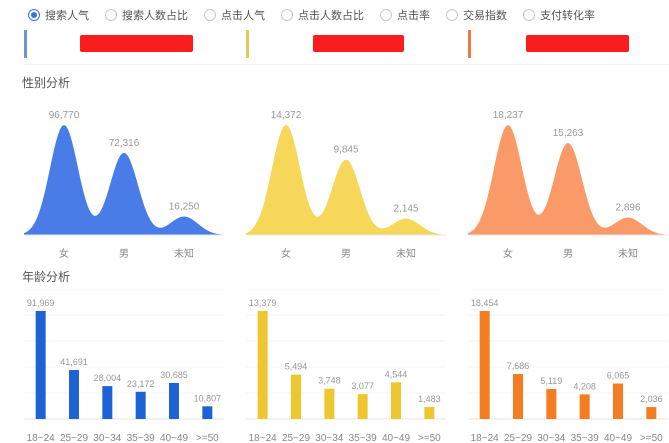 The width and height of the screenshot is (669, 443). Describe the element at coordinates (413, 16) in the screenshot. I see `radio-label: 点击率` at that location.